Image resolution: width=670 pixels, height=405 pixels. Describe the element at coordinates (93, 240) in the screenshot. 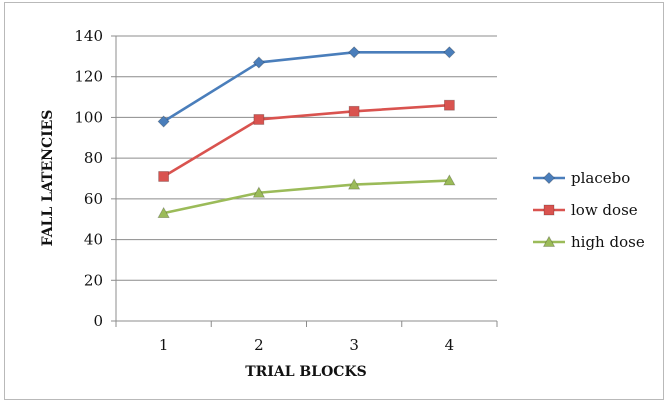

I see `y-tick-label: 40` at that location.